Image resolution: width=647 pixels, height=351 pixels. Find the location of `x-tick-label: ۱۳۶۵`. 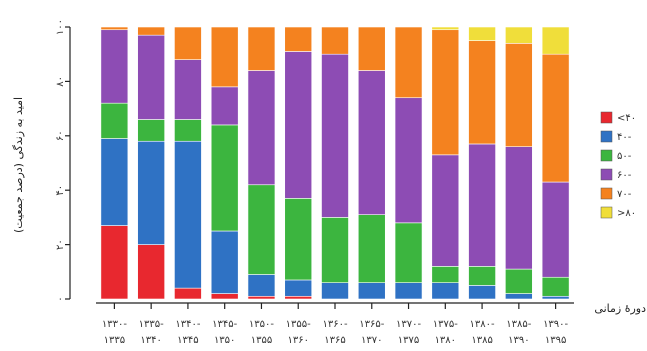

x-tick-label: ۱۳۶۵ is located at coordinates (334, 340).